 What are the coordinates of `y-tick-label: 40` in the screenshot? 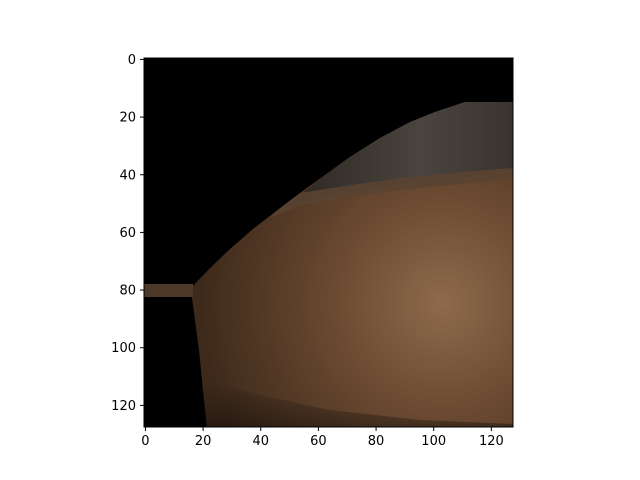 It's located at (127, 175).